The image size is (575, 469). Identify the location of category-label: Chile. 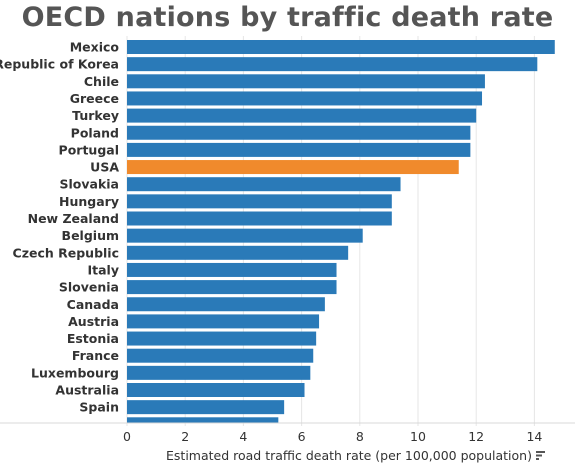
(101, 81).